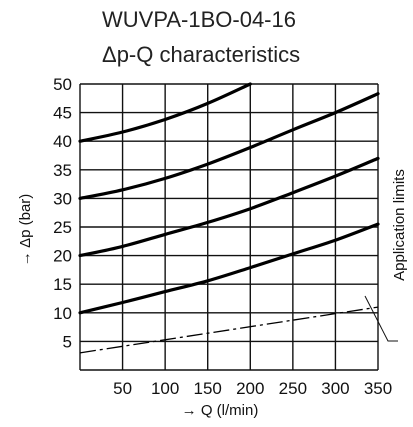 The image size is (413, 427). Describe the element at coordinates (62, 198) in the screenshot. I see `y-tick-label: 30` at that location.